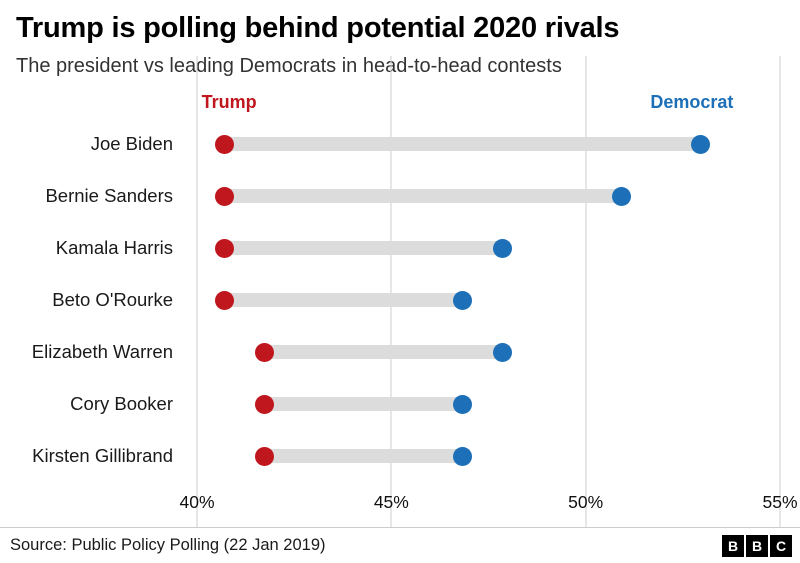 The height and width of the screenshot is (563, 800). What do you see at coordinates (102, 351) in the screenshot?
I see `candidate-label: Elizabeth Warren` at bounding box center [102, 351].